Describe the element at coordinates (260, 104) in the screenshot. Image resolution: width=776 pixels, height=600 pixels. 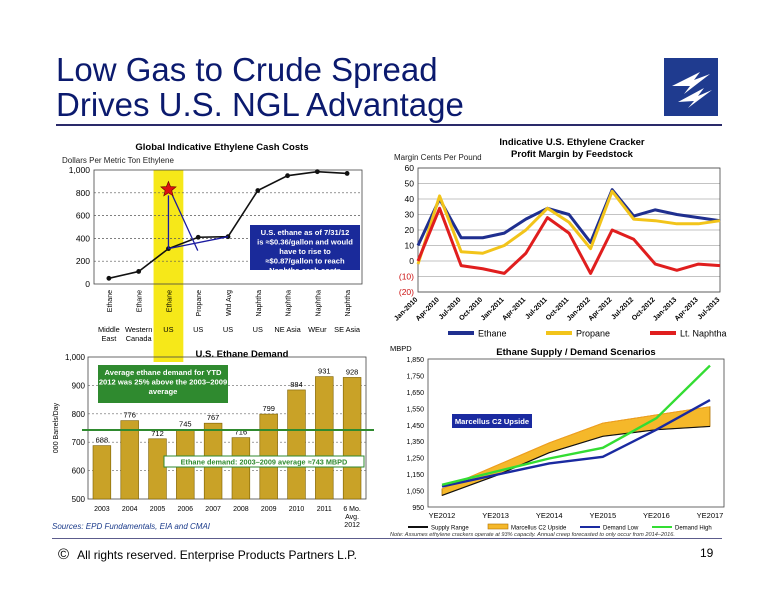
I see `title-line-2: Drives U.S. NGL Advantage` at that location.